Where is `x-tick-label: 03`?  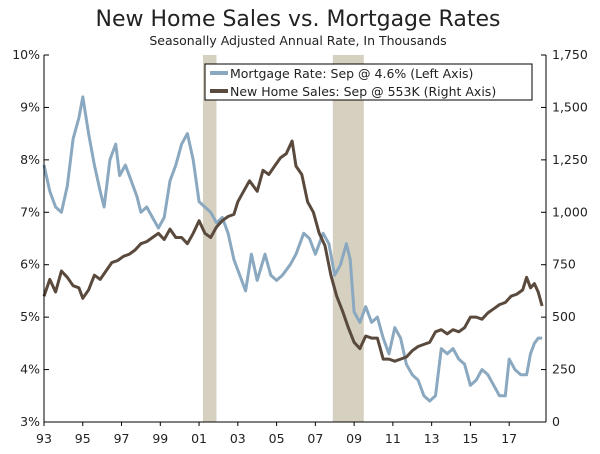
x-tick-label: 03 is located at coordinates (238, 438).